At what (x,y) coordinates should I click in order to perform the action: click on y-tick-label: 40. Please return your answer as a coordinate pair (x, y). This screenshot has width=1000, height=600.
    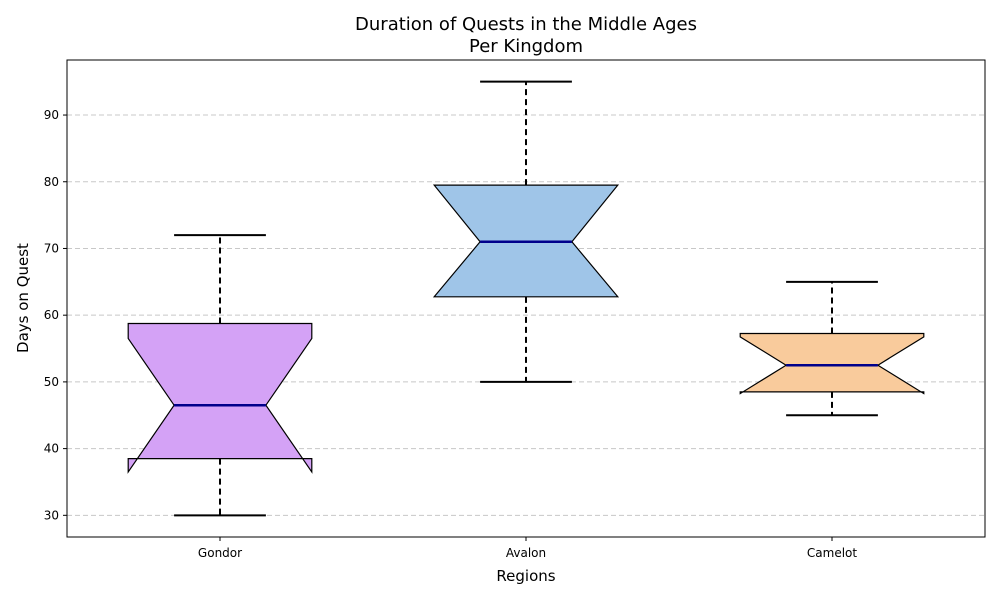
    Looking at the image, I should click on (51, 449).